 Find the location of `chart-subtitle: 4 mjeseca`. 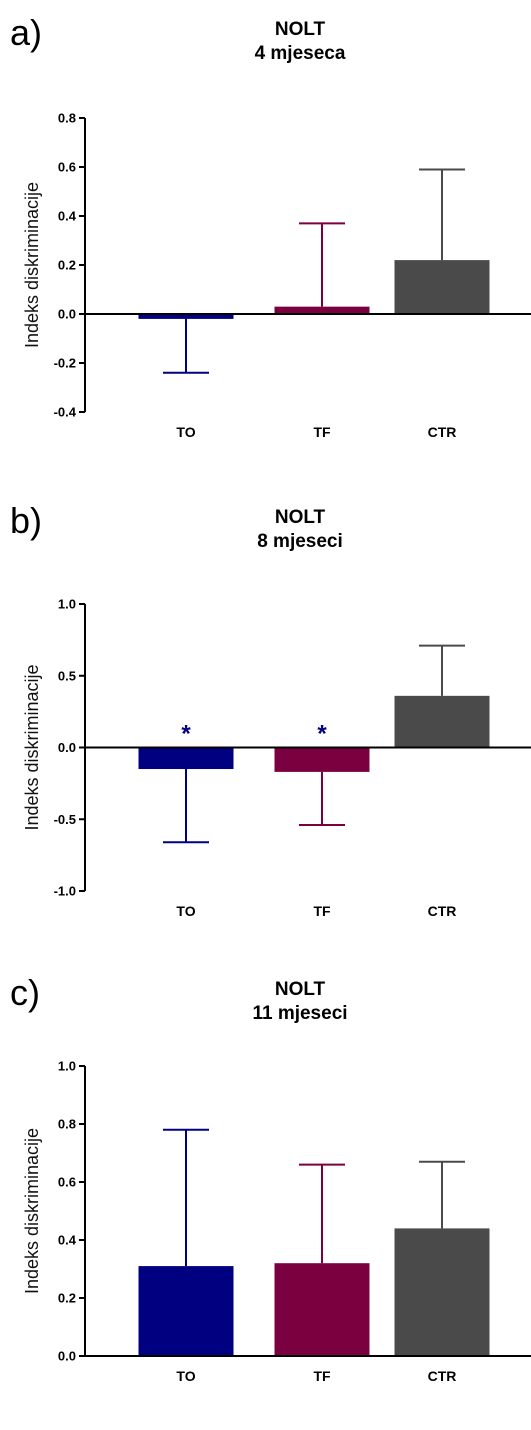

chart-subtitle: 4 mjeseca is located at coordinates (300, 53).